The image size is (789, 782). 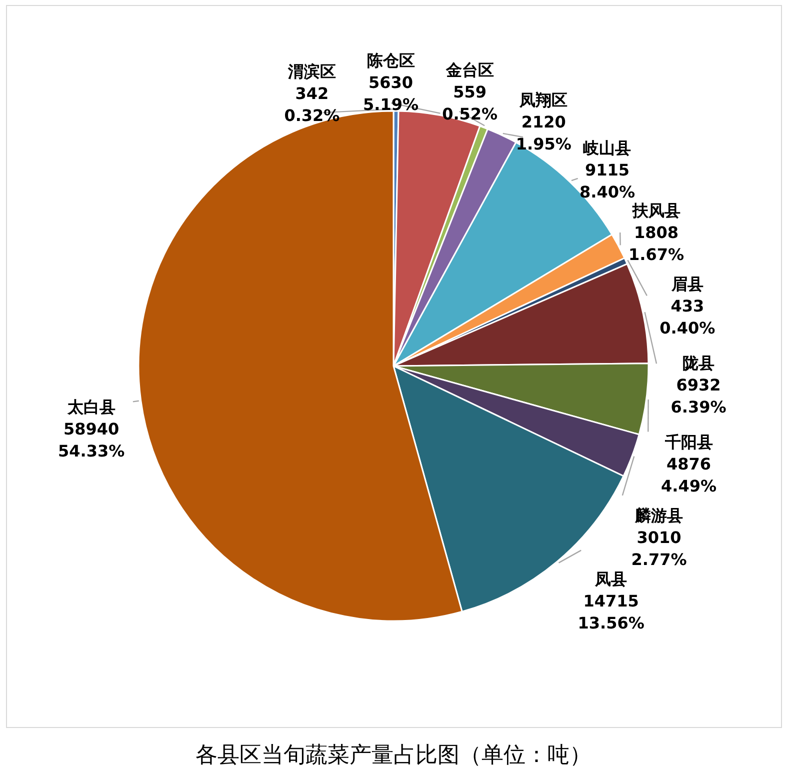 I want to click on data-label: 3010 2.77%, so click(x=659, y=549).